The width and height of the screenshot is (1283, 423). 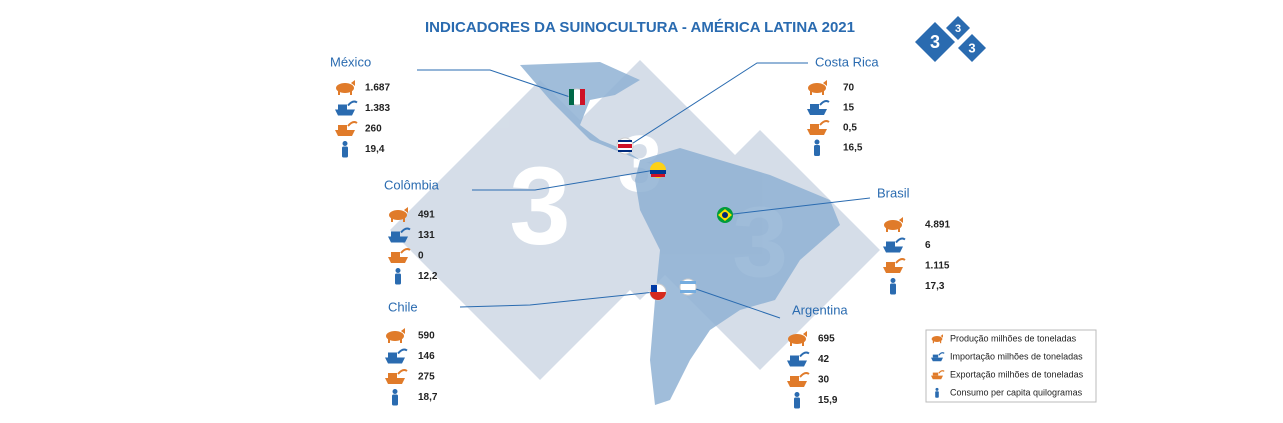 I want to click on indicator-value: 4.891, so click(x=937, y=225).